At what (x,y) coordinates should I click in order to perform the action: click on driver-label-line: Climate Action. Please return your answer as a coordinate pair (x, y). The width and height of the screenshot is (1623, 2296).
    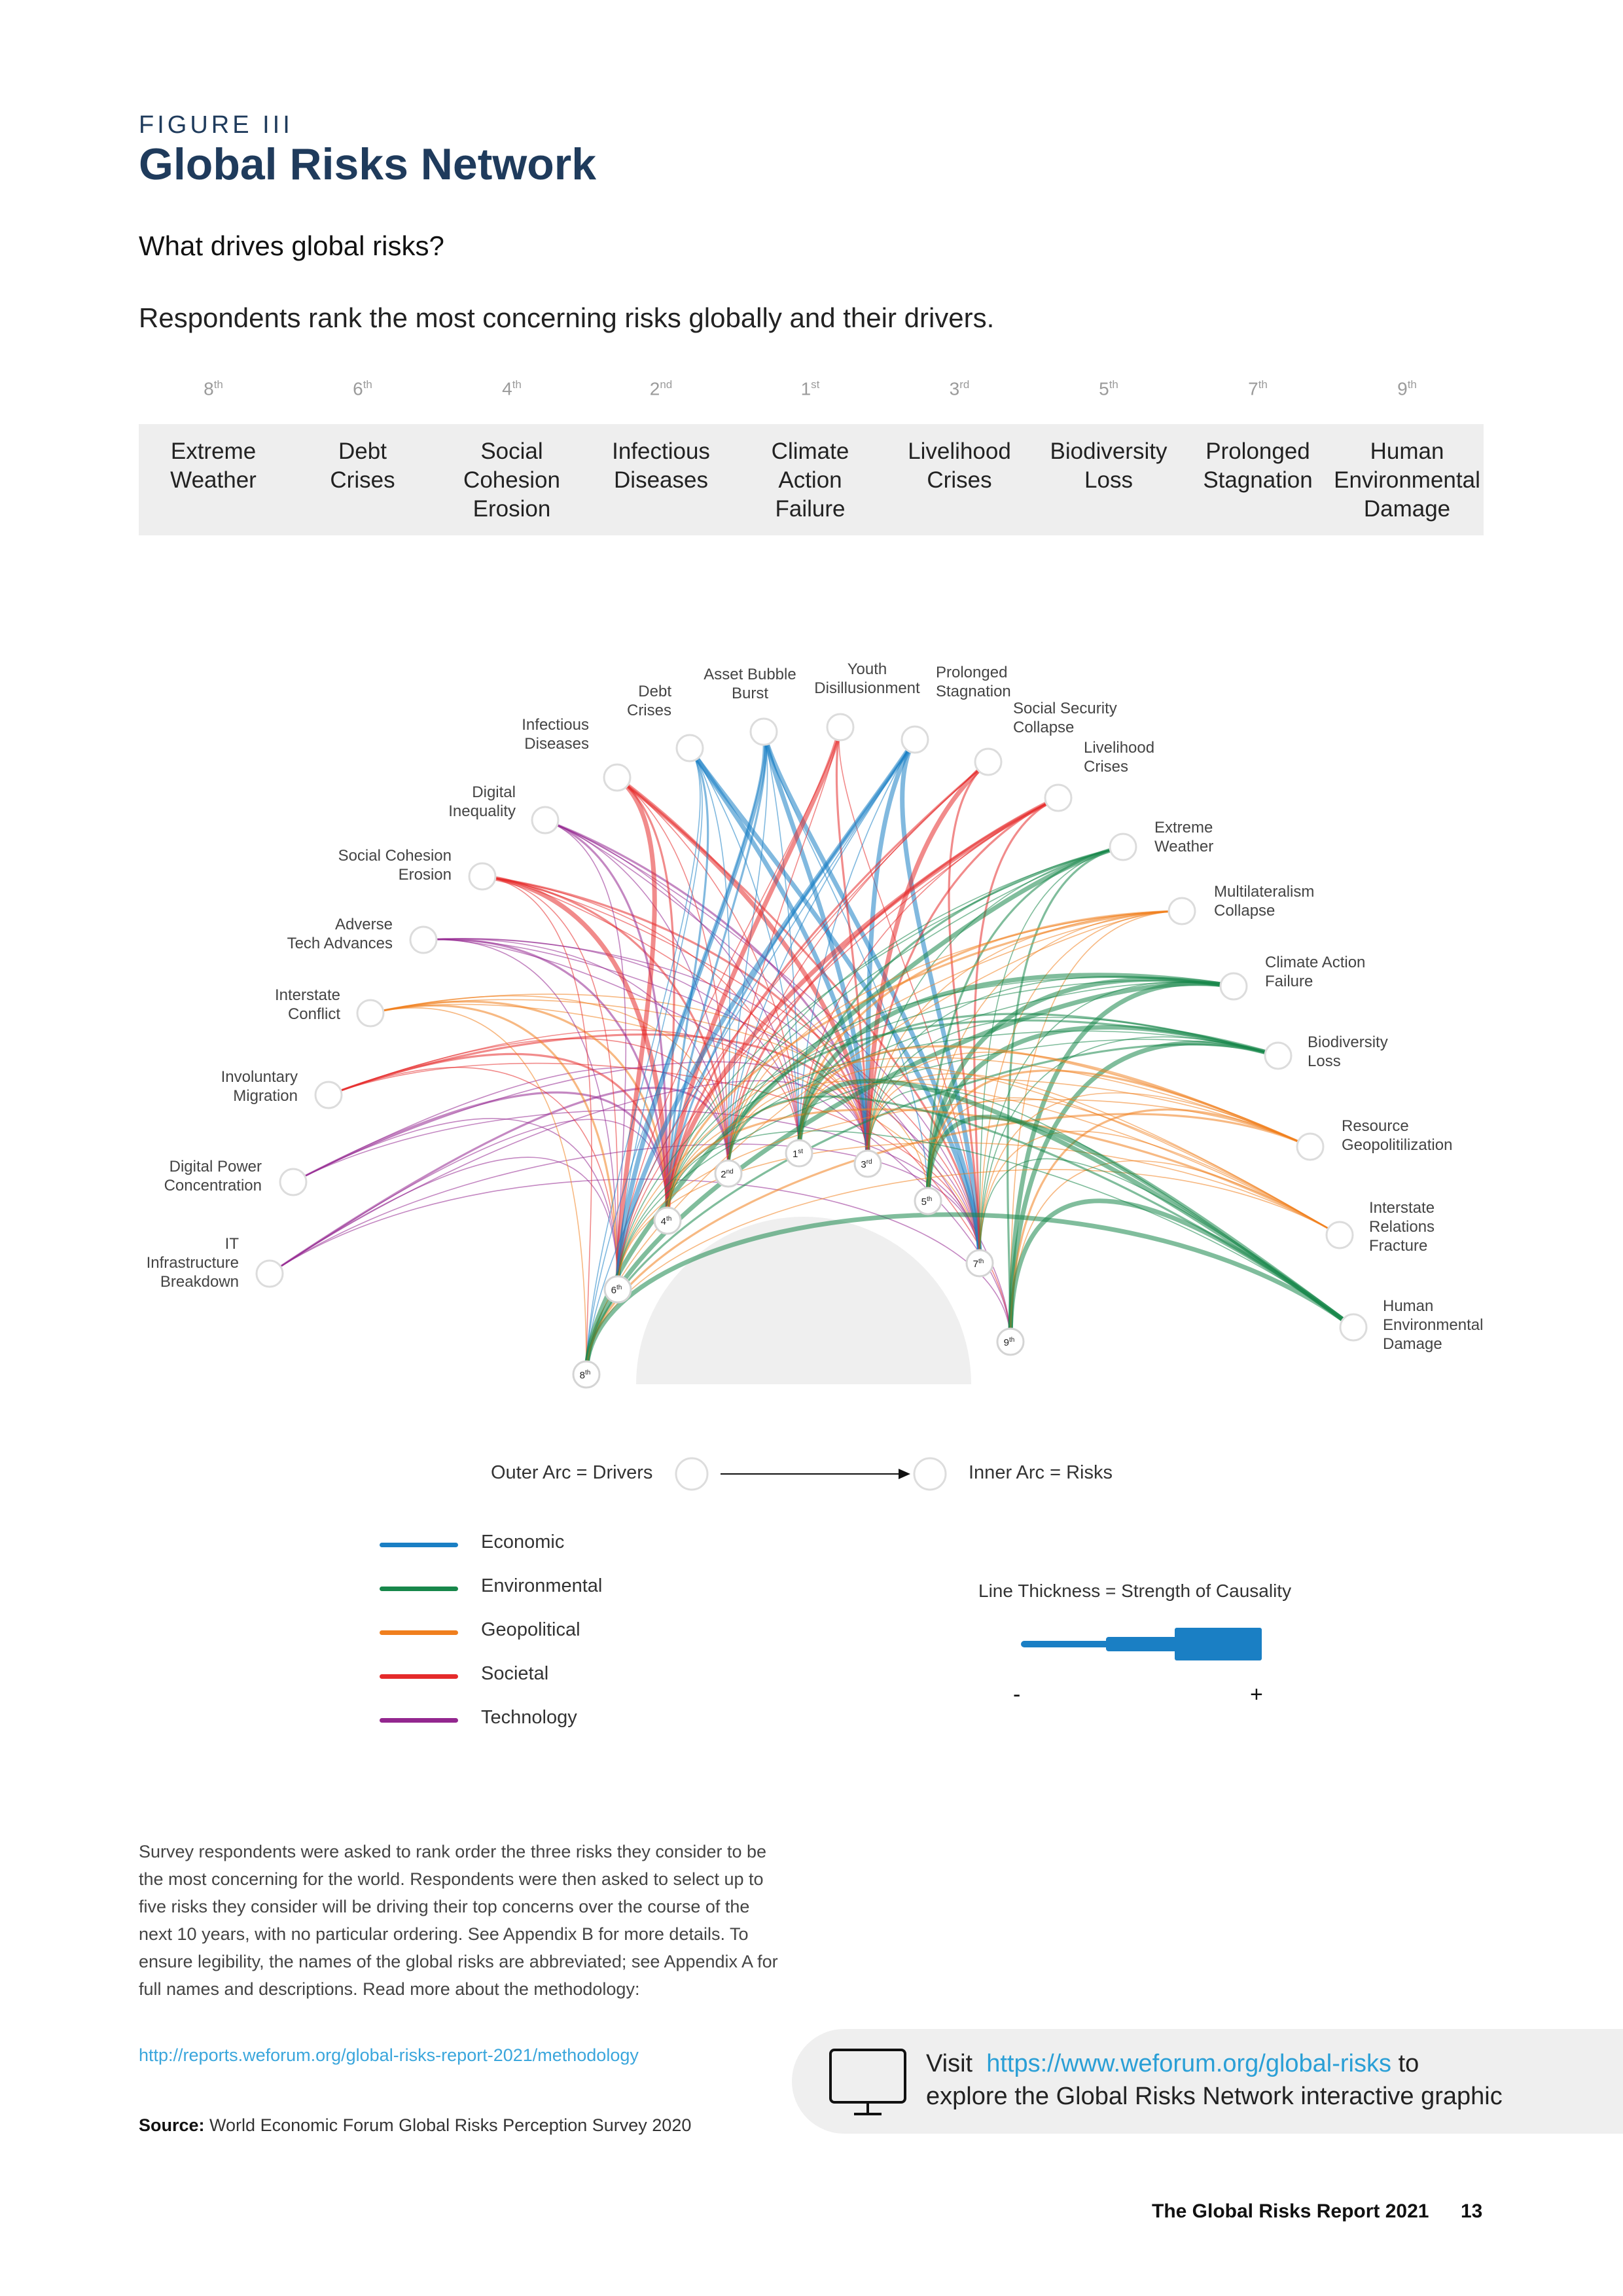
    Looking at the image, I should click on (1315, 962).